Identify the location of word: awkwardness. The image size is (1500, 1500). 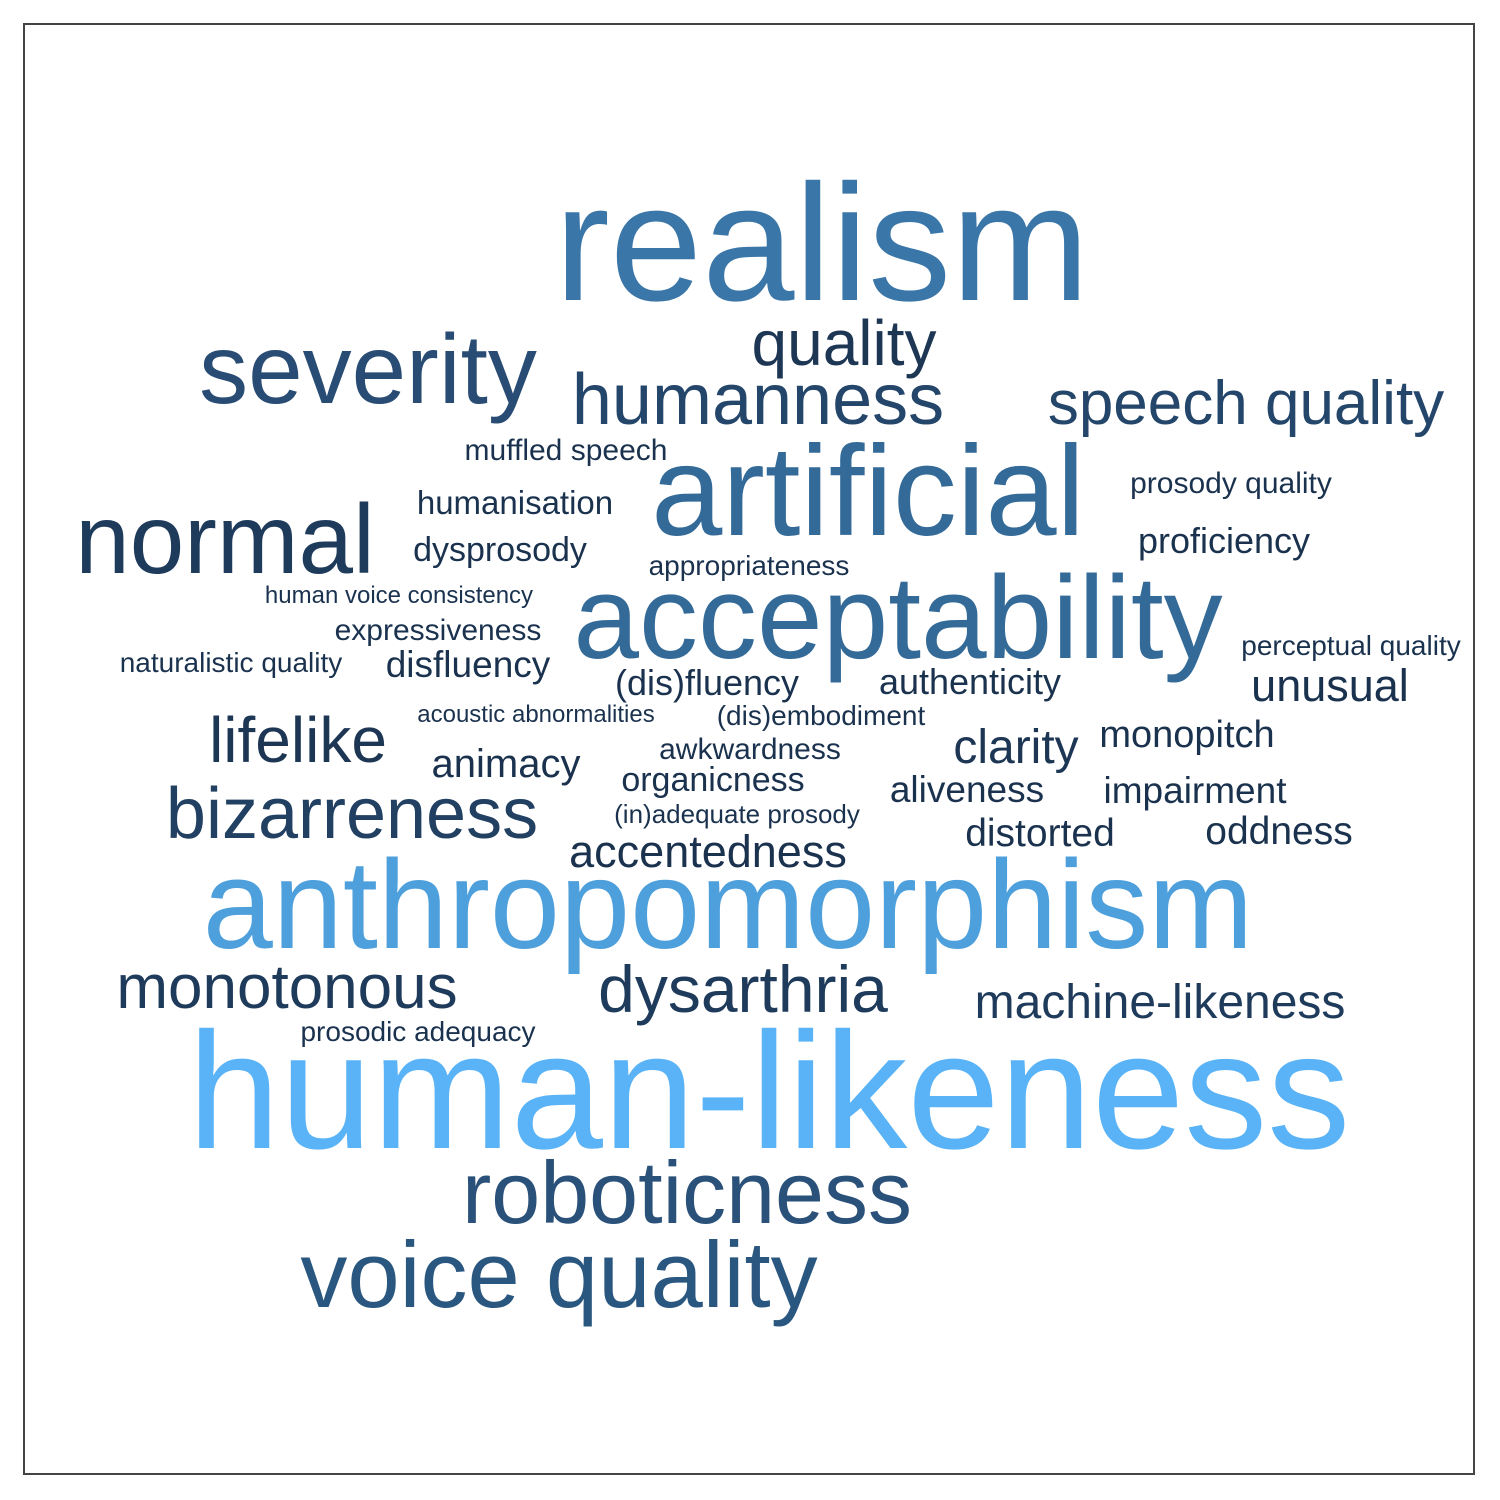
(750, 749).